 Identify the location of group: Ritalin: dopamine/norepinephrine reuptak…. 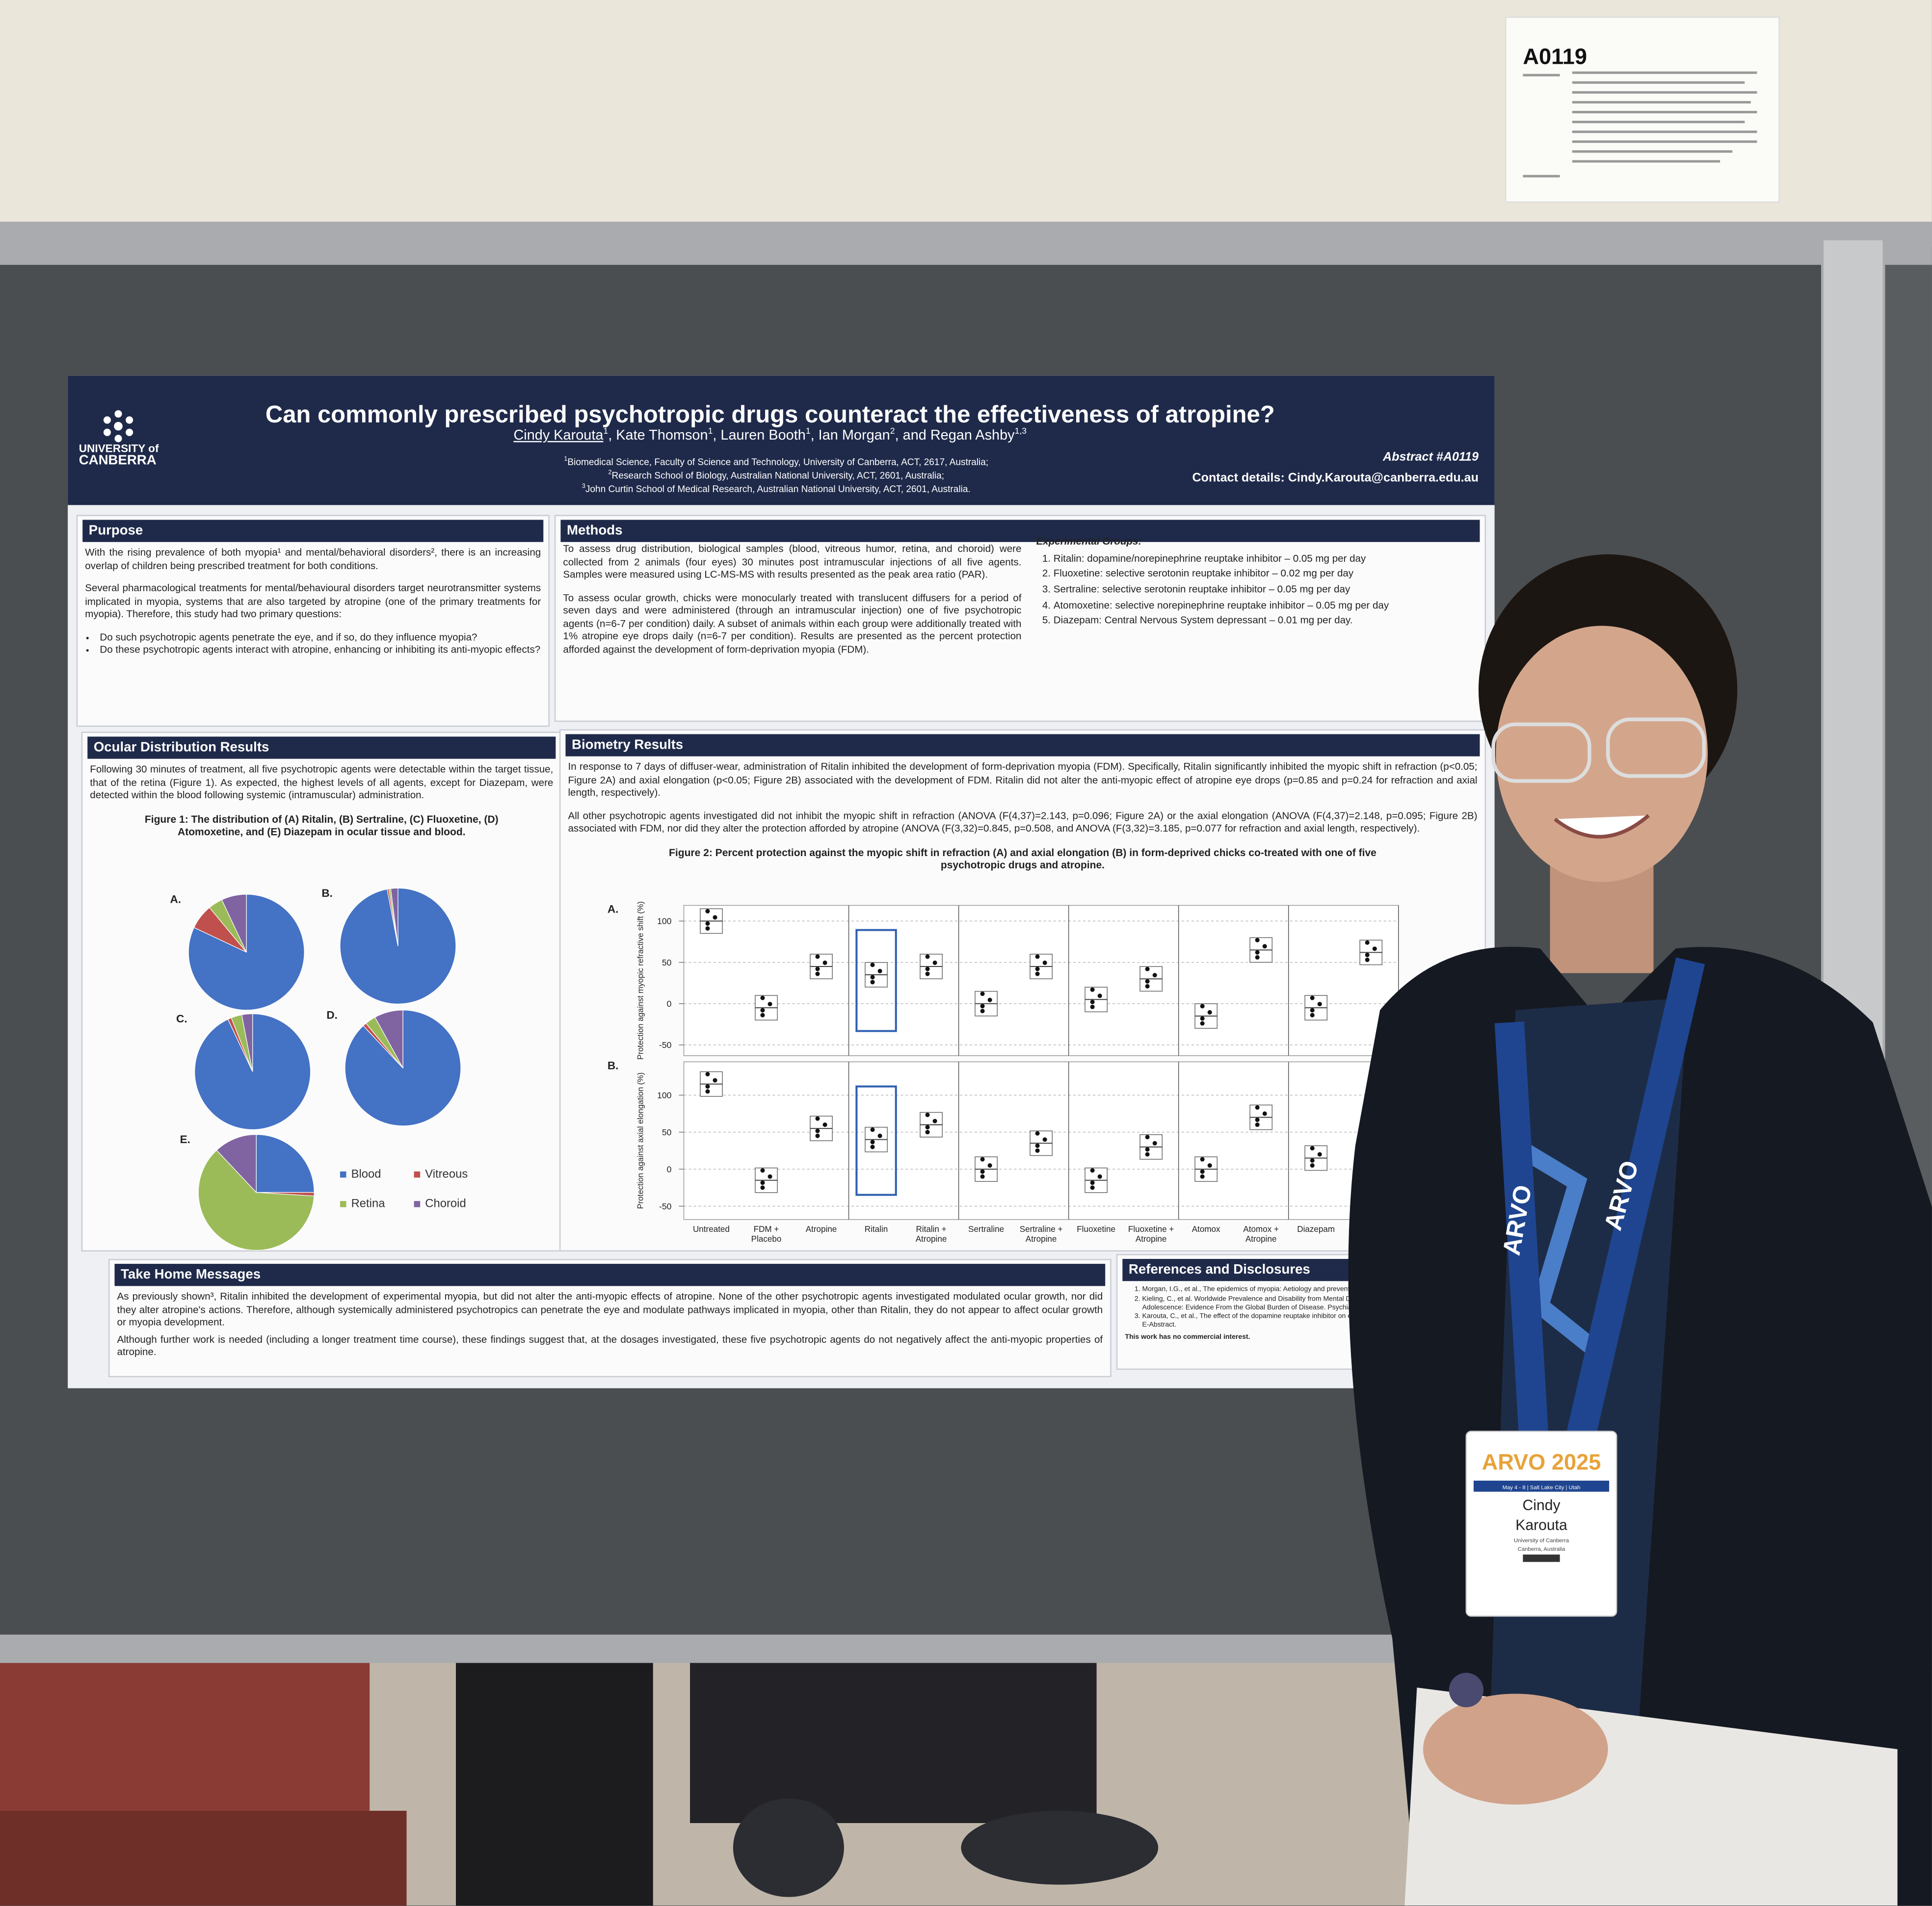
(1267, 559).